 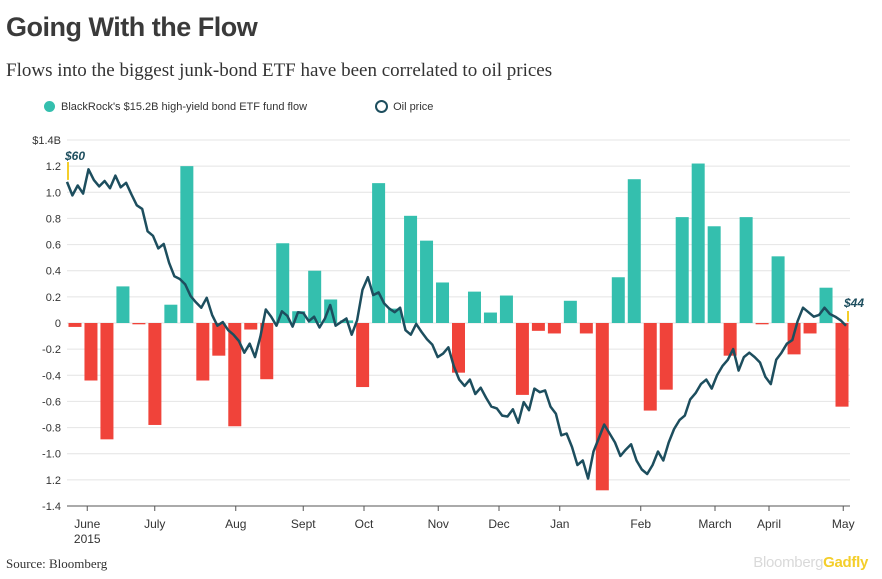 What do you see at coordinates (46, 141) in the screenshot?
I see `y-tick-label: $1.4B` at bounding box center [46, 141].